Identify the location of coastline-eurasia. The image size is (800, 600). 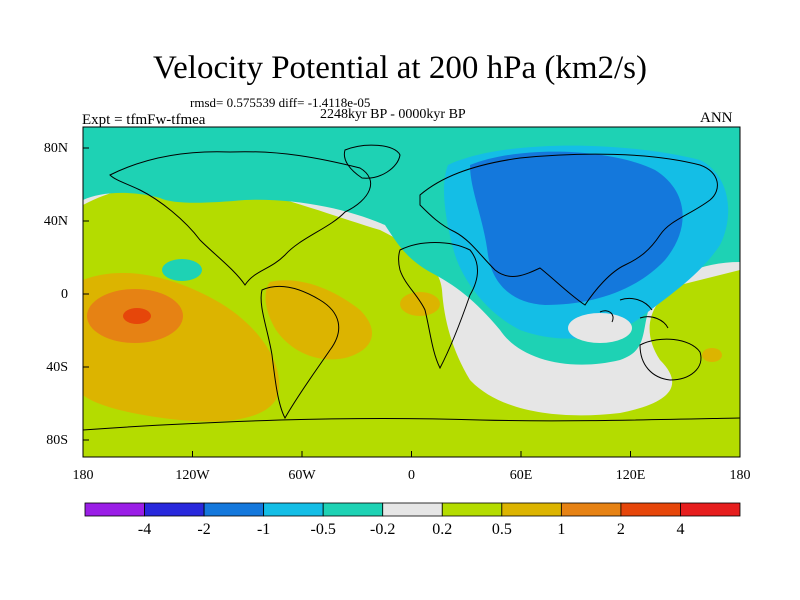
(568, 229).